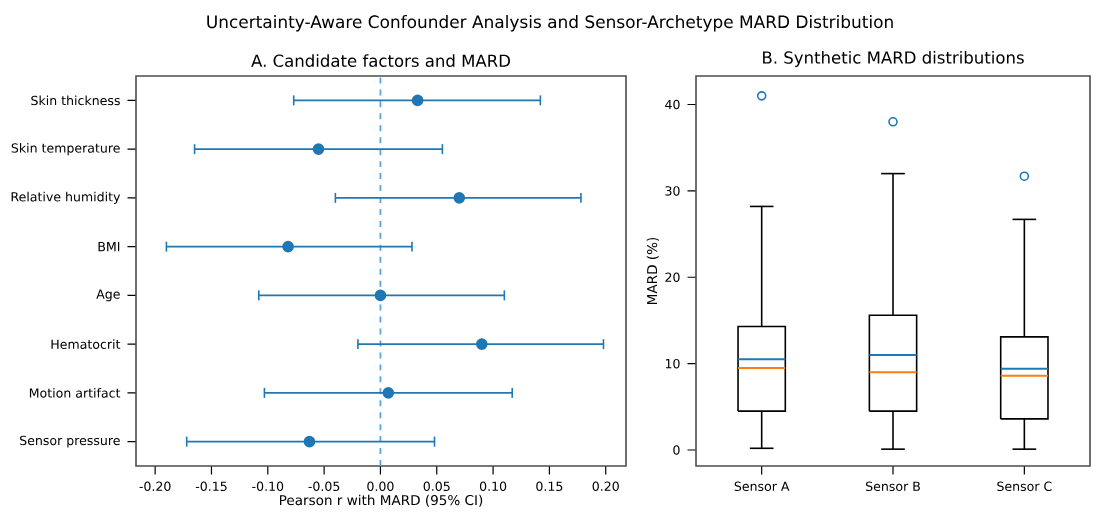 Image resolution: width=1100 pixels, height=526 pixels. What do you see at coordinates (893, 58) in the screenshot?
I see `chart-title: B. Synthetic MARD distributions` at bounding box center [893, 58].